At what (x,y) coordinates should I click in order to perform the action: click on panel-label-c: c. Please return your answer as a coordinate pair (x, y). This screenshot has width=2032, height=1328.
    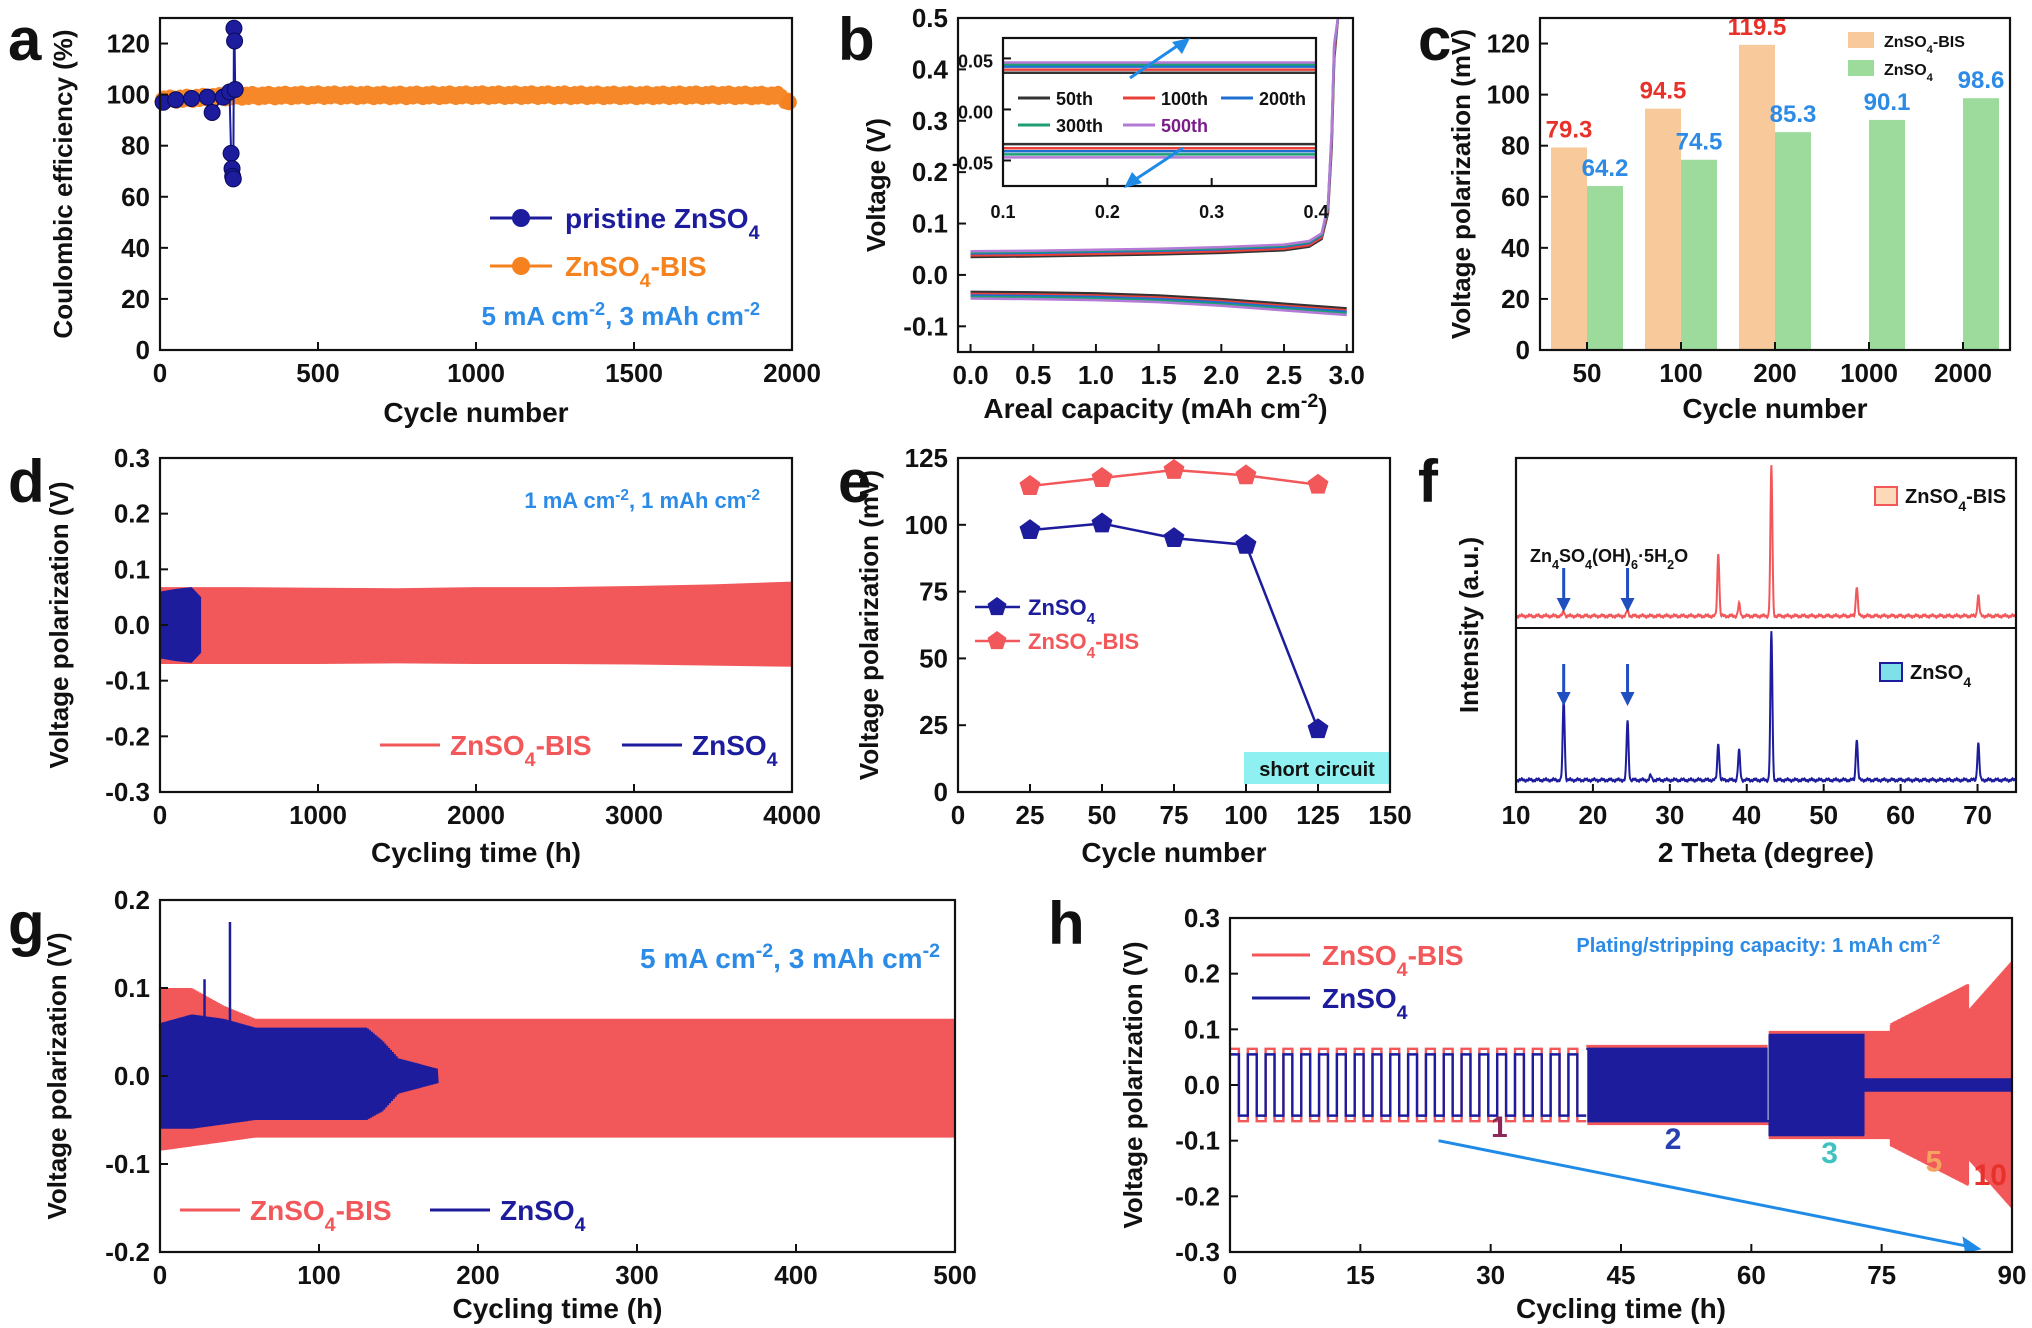
    Looking at the image, I should click on (1434, 39).